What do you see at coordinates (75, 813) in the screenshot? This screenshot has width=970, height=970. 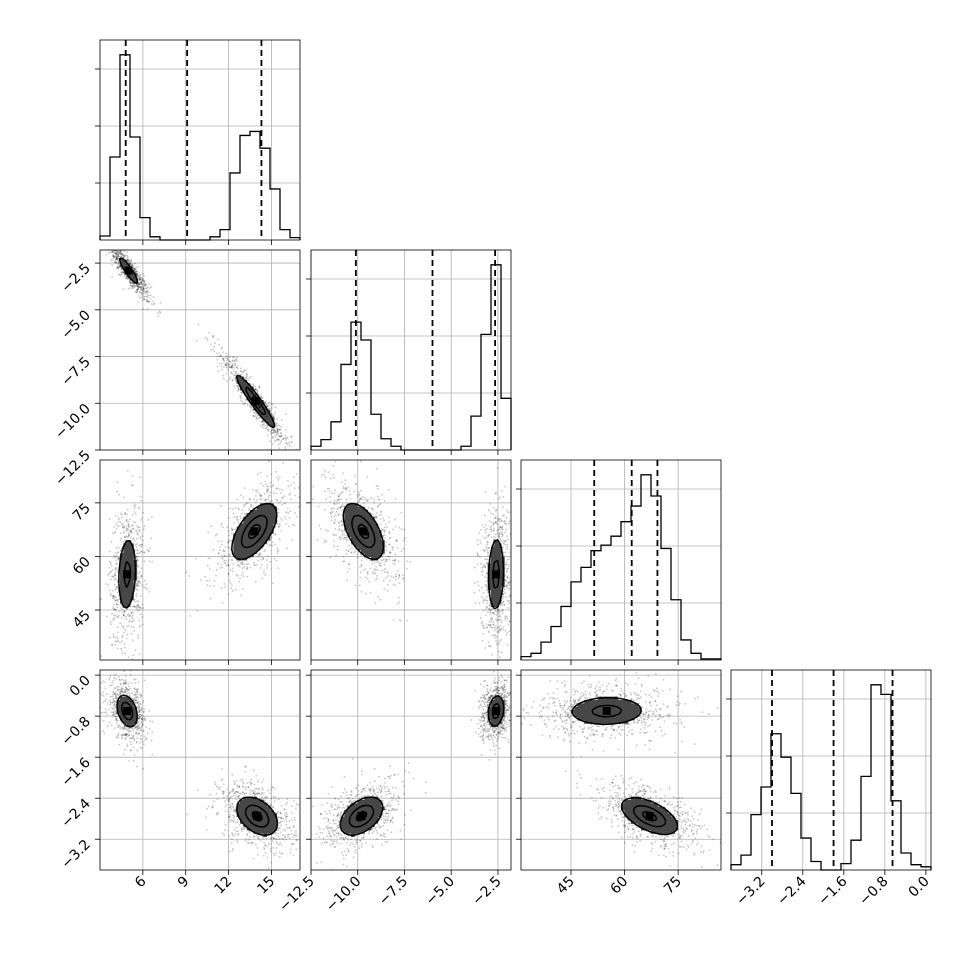 I see `y-tick-label: −2.4` at bounding box center [75, 813].